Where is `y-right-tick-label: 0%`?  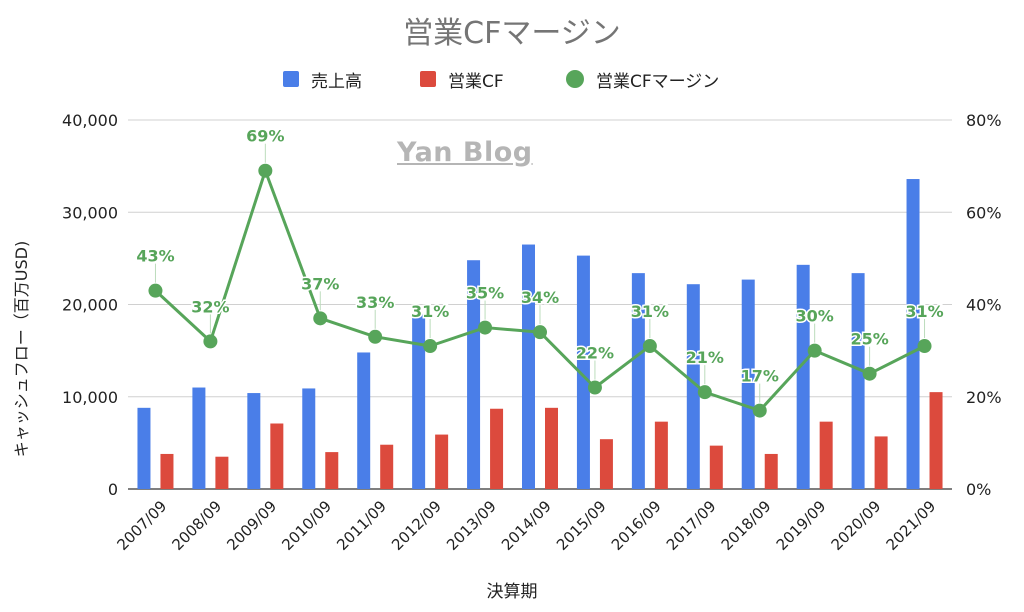 y-right-tick-label: 0% is located at coordinates (978, 489).